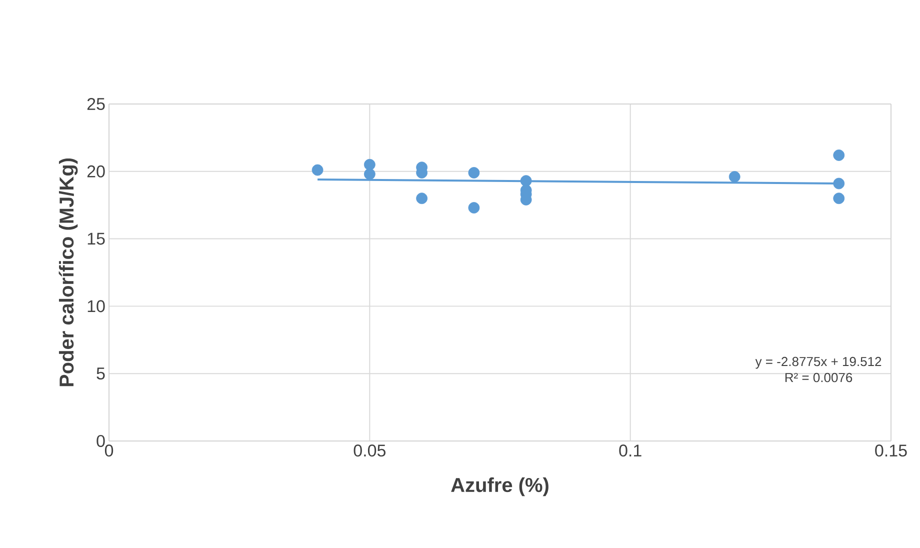 The width and height of the screenshot is (920, 548). What do you see at coordinates (630, 450) in the screenshot?
I see `x-tick-label: 0.1` at bounding box center [630, 450].